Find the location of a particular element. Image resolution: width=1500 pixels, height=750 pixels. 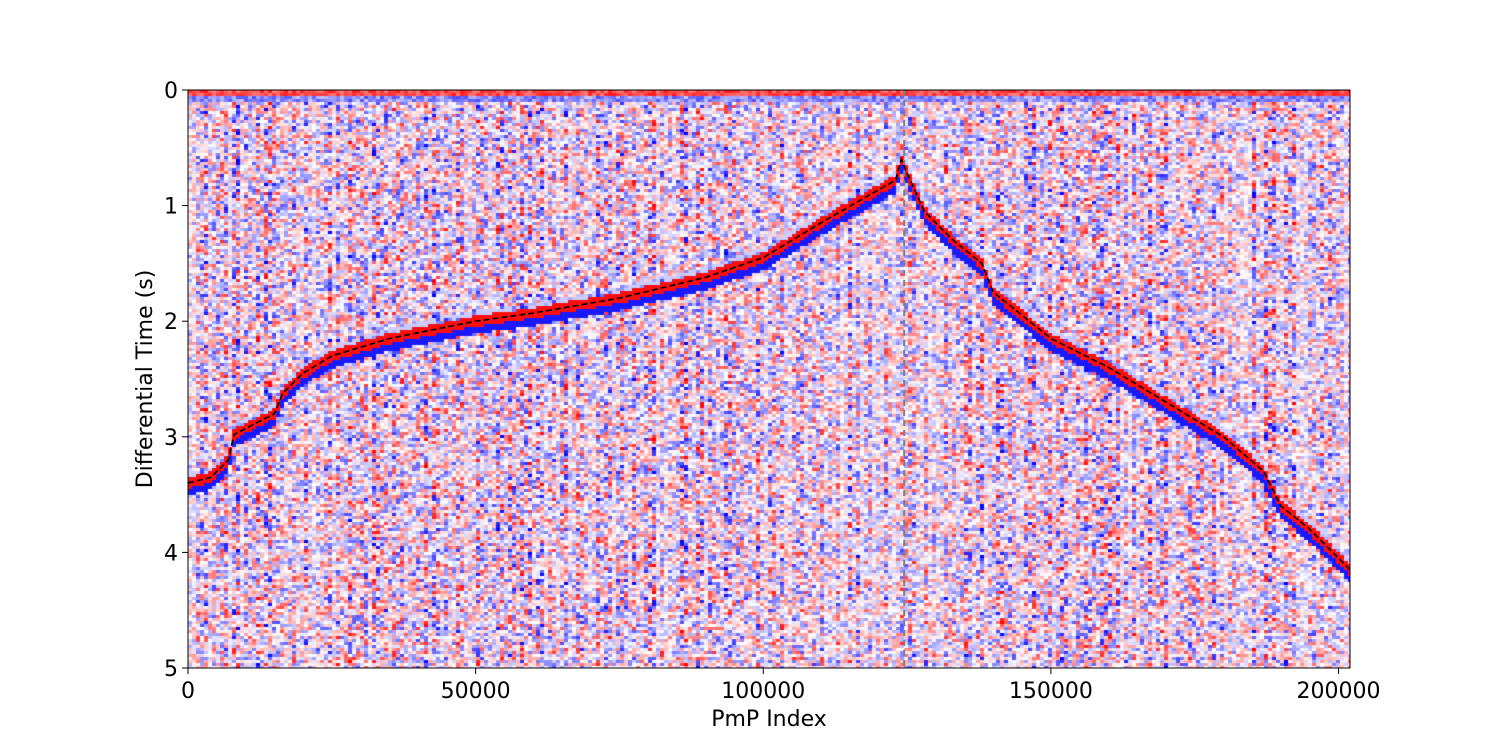

x-axis-label: PmP Index is located at coordinates (769, 719).